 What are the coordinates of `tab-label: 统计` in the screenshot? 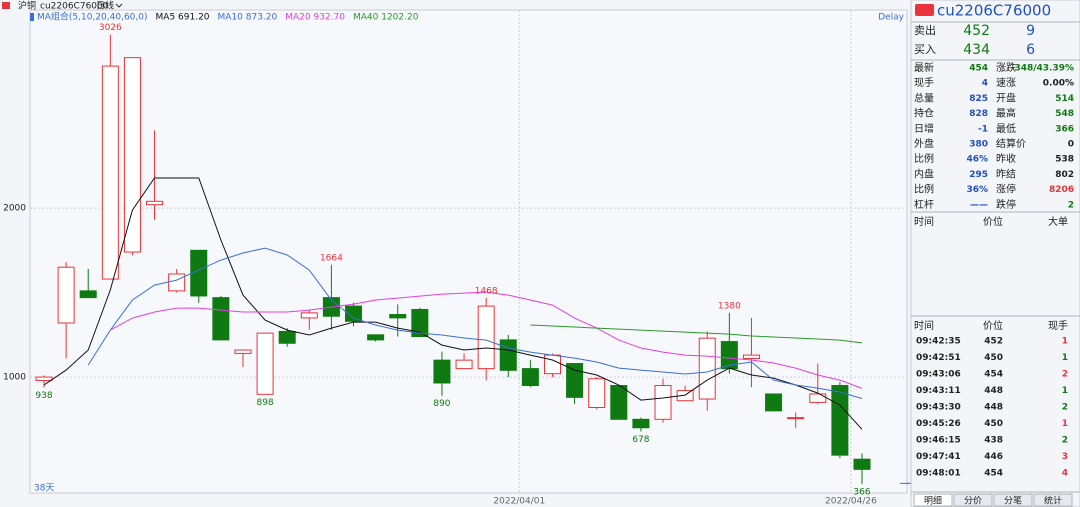 It's located at (1053, 501).